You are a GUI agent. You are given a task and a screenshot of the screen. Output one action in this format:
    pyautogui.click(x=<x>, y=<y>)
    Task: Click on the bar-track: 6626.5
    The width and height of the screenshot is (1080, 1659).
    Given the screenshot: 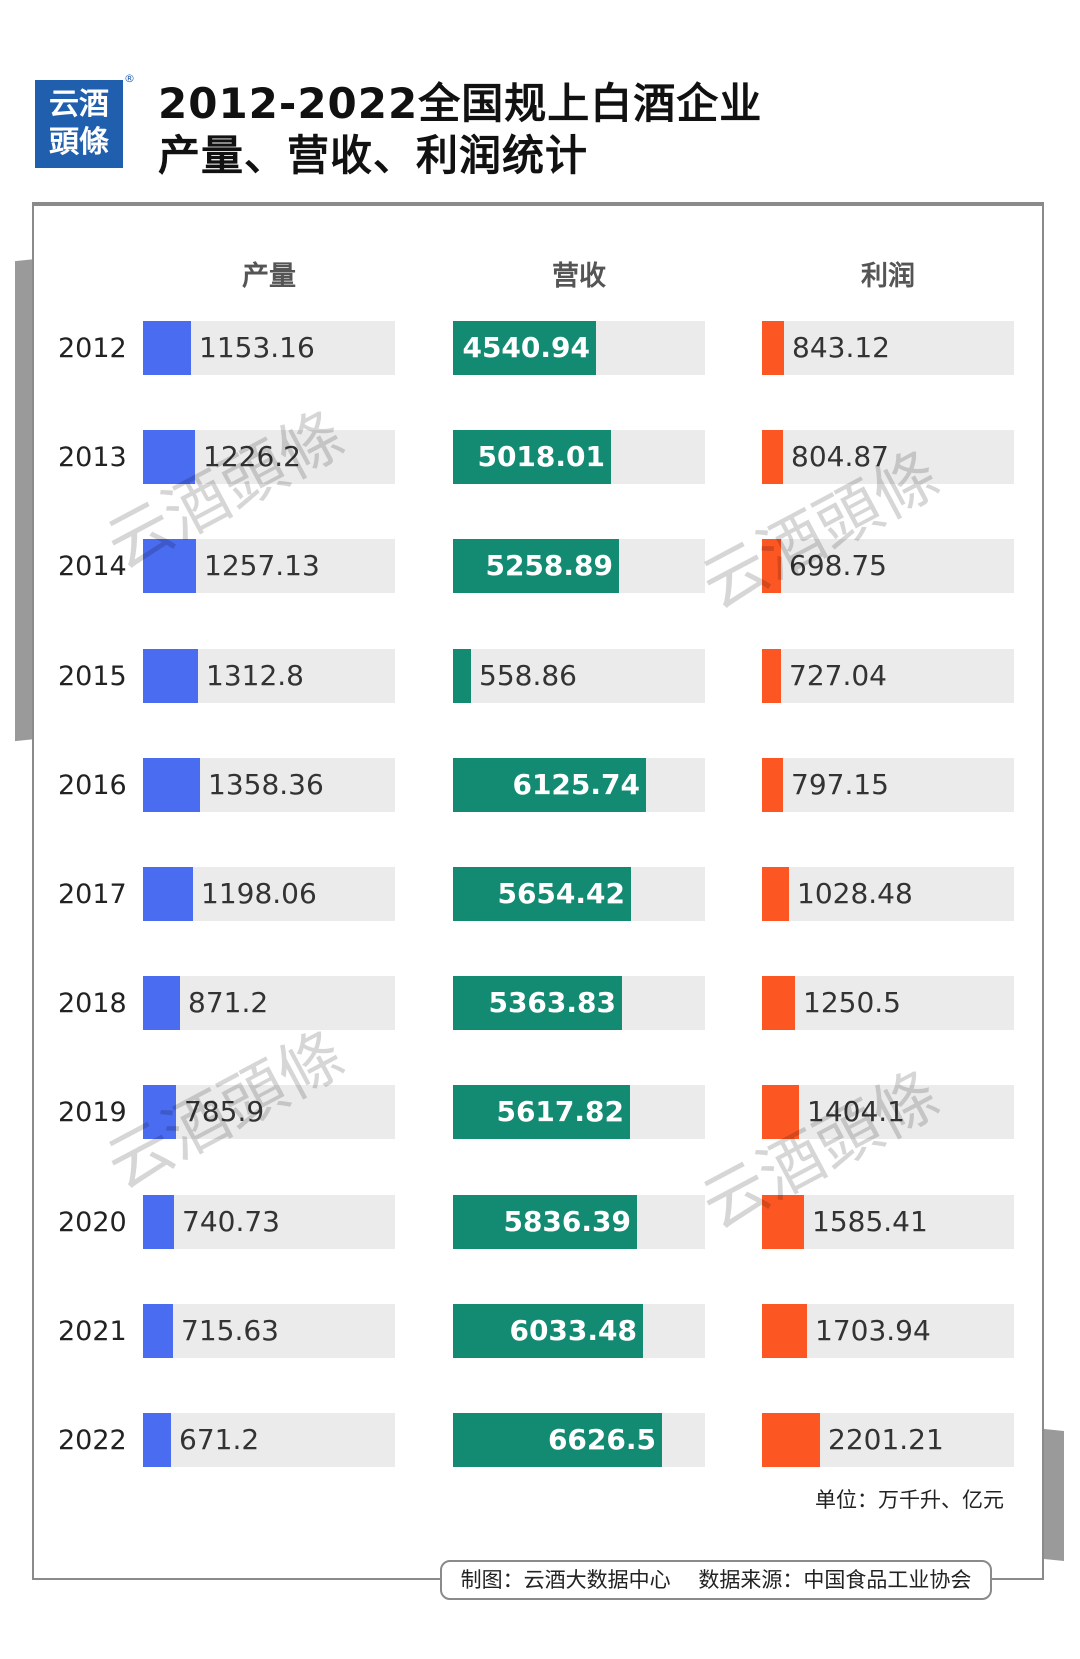 What is the action you would take?
    pyautogui.click(x=579, y=1440)
    